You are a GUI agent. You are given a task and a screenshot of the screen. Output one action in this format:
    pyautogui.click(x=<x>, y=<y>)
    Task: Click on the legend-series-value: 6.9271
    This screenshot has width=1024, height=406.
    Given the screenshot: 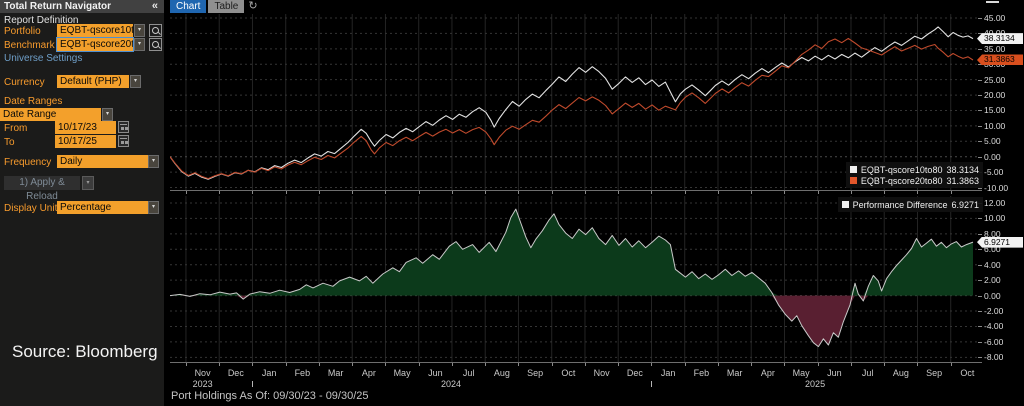 What is the action you would take?
    pyautogui.click(x=965, y=204)
    